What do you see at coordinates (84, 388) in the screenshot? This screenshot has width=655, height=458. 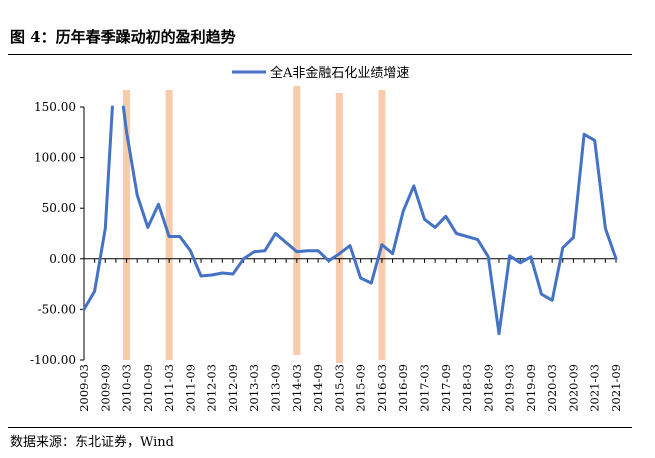 I see `x-tick-label: 2009-03` at bounding box center [84, 388].